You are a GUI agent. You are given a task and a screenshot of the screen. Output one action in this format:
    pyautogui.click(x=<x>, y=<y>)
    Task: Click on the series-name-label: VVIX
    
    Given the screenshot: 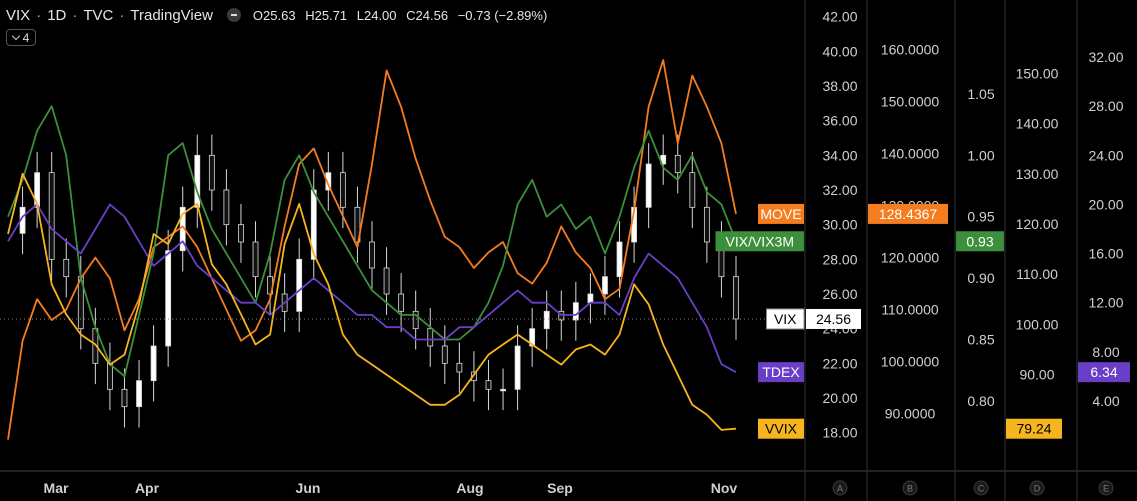 What is the action you would take?
    pyautogui.click(x=781, y=429)
    